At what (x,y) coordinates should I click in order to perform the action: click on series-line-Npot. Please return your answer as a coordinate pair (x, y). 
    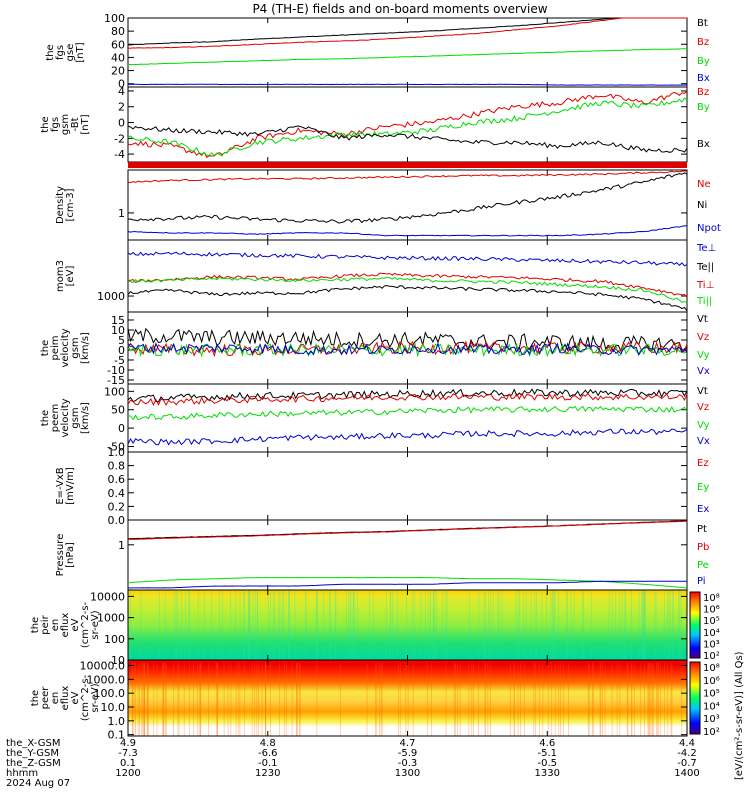
    Looking at the image, I should click on (407, 231).